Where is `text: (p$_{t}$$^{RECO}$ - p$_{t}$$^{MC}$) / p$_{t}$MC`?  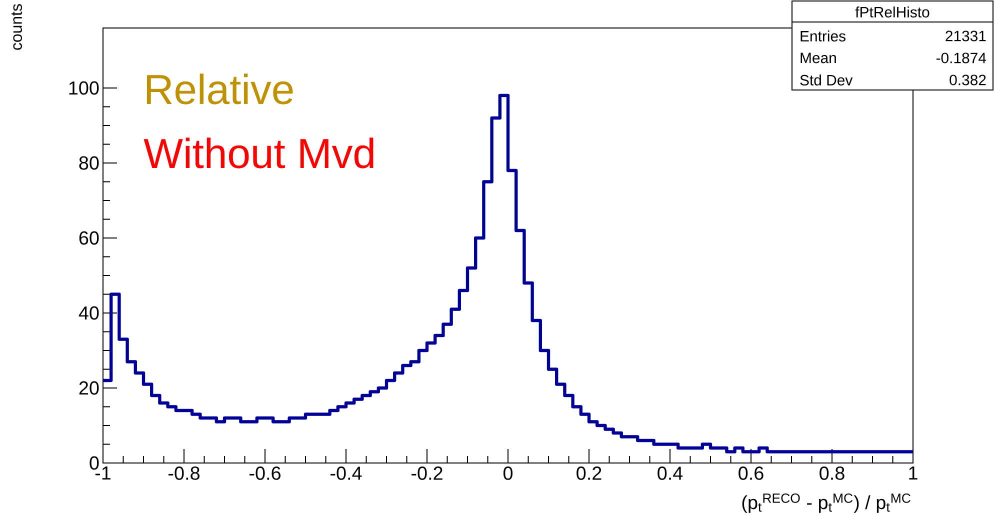
text: (p$_{t}$$^{RECO}$ - p$_{t}$$^{MC}$) / p$_{t}$MC is located at coordinates (826, 503).